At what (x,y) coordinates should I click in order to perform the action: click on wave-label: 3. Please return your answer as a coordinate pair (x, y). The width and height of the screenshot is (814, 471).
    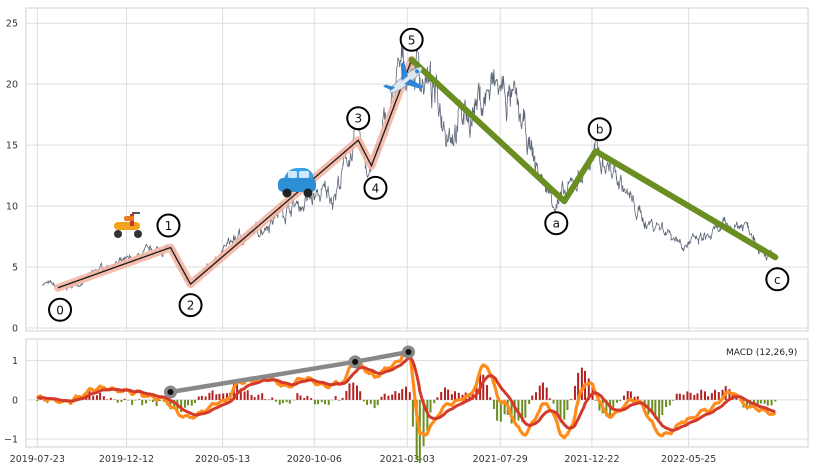
    Looking at the image, I should click on (358, 119).